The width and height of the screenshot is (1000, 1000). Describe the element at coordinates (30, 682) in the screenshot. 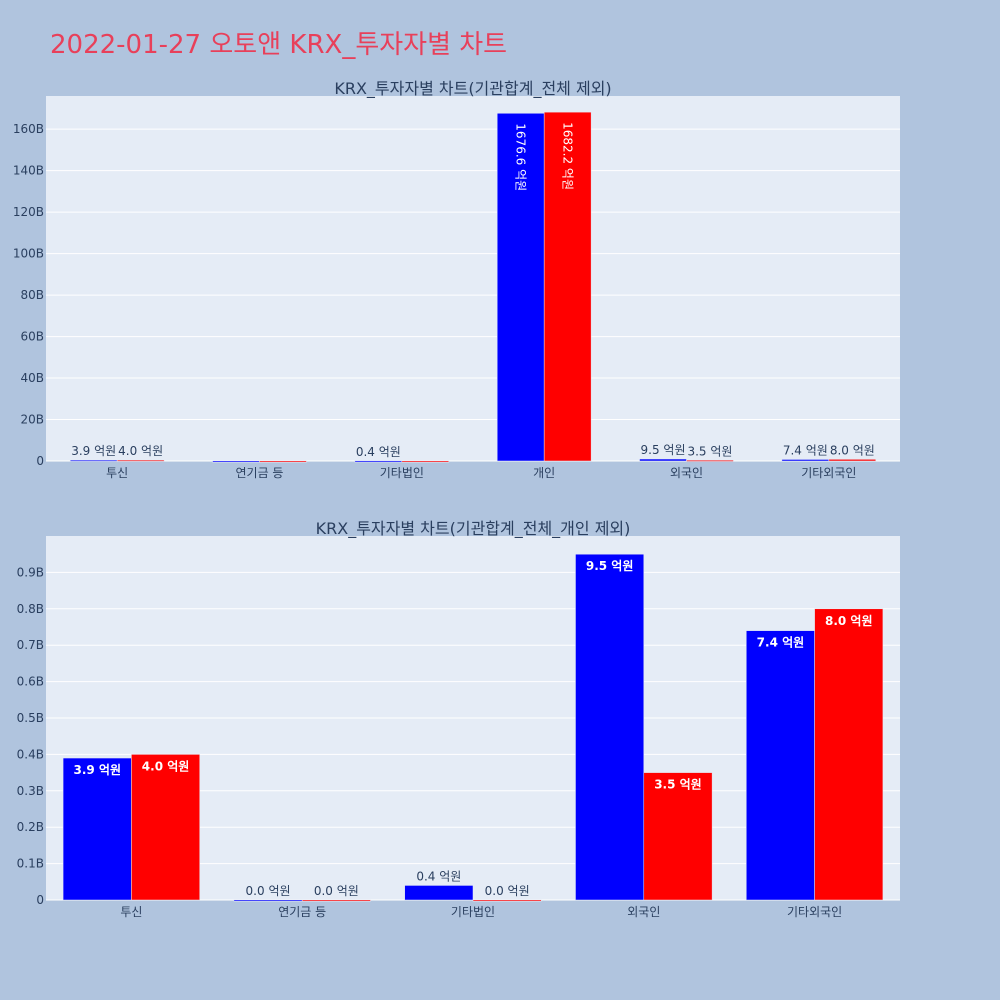

I see `y-tick-label: 0.6B` at that location.